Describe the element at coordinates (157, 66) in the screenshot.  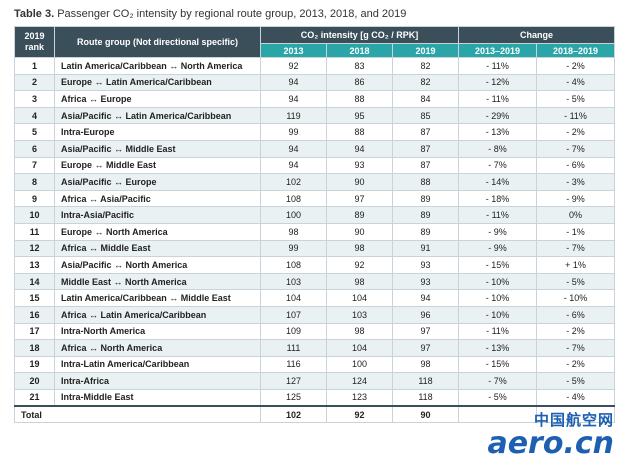
I see `cell-route-group: Latin America/Caribbean ↔ North America` at that location.